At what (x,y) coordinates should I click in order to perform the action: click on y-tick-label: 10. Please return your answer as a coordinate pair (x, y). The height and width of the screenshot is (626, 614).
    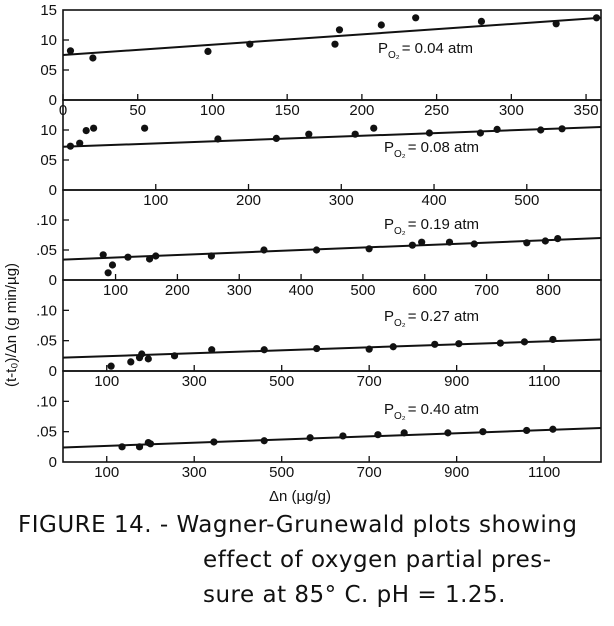
    Looking at the image, I should click on (48, 40).